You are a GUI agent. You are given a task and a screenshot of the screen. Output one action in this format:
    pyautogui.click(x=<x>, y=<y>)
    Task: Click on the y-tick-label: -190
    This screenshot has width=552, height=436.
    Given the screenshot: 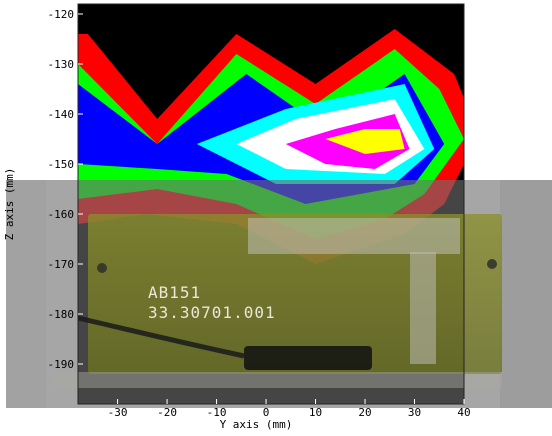 What is the action you would take?
    pyautogui.click(x=61, y=364)
    